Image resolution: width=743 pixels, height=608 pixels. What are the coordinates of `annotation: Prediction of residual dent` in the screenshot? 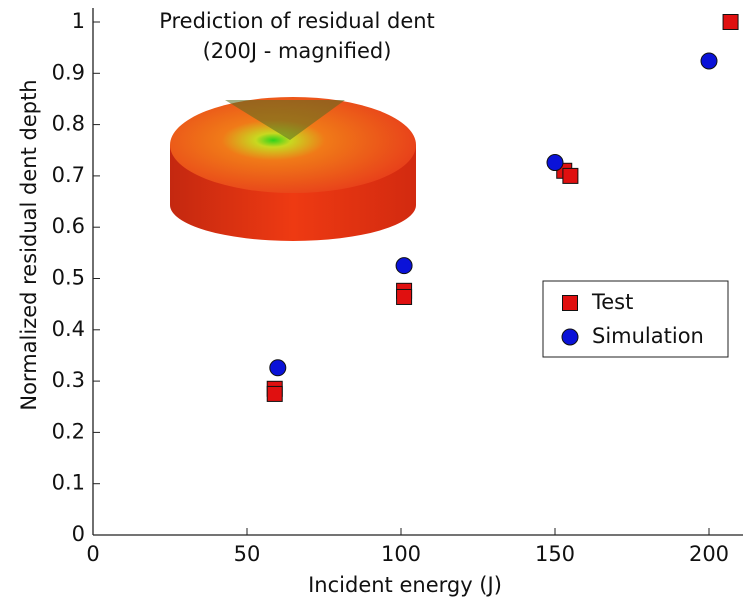 It's located at (297, 21).